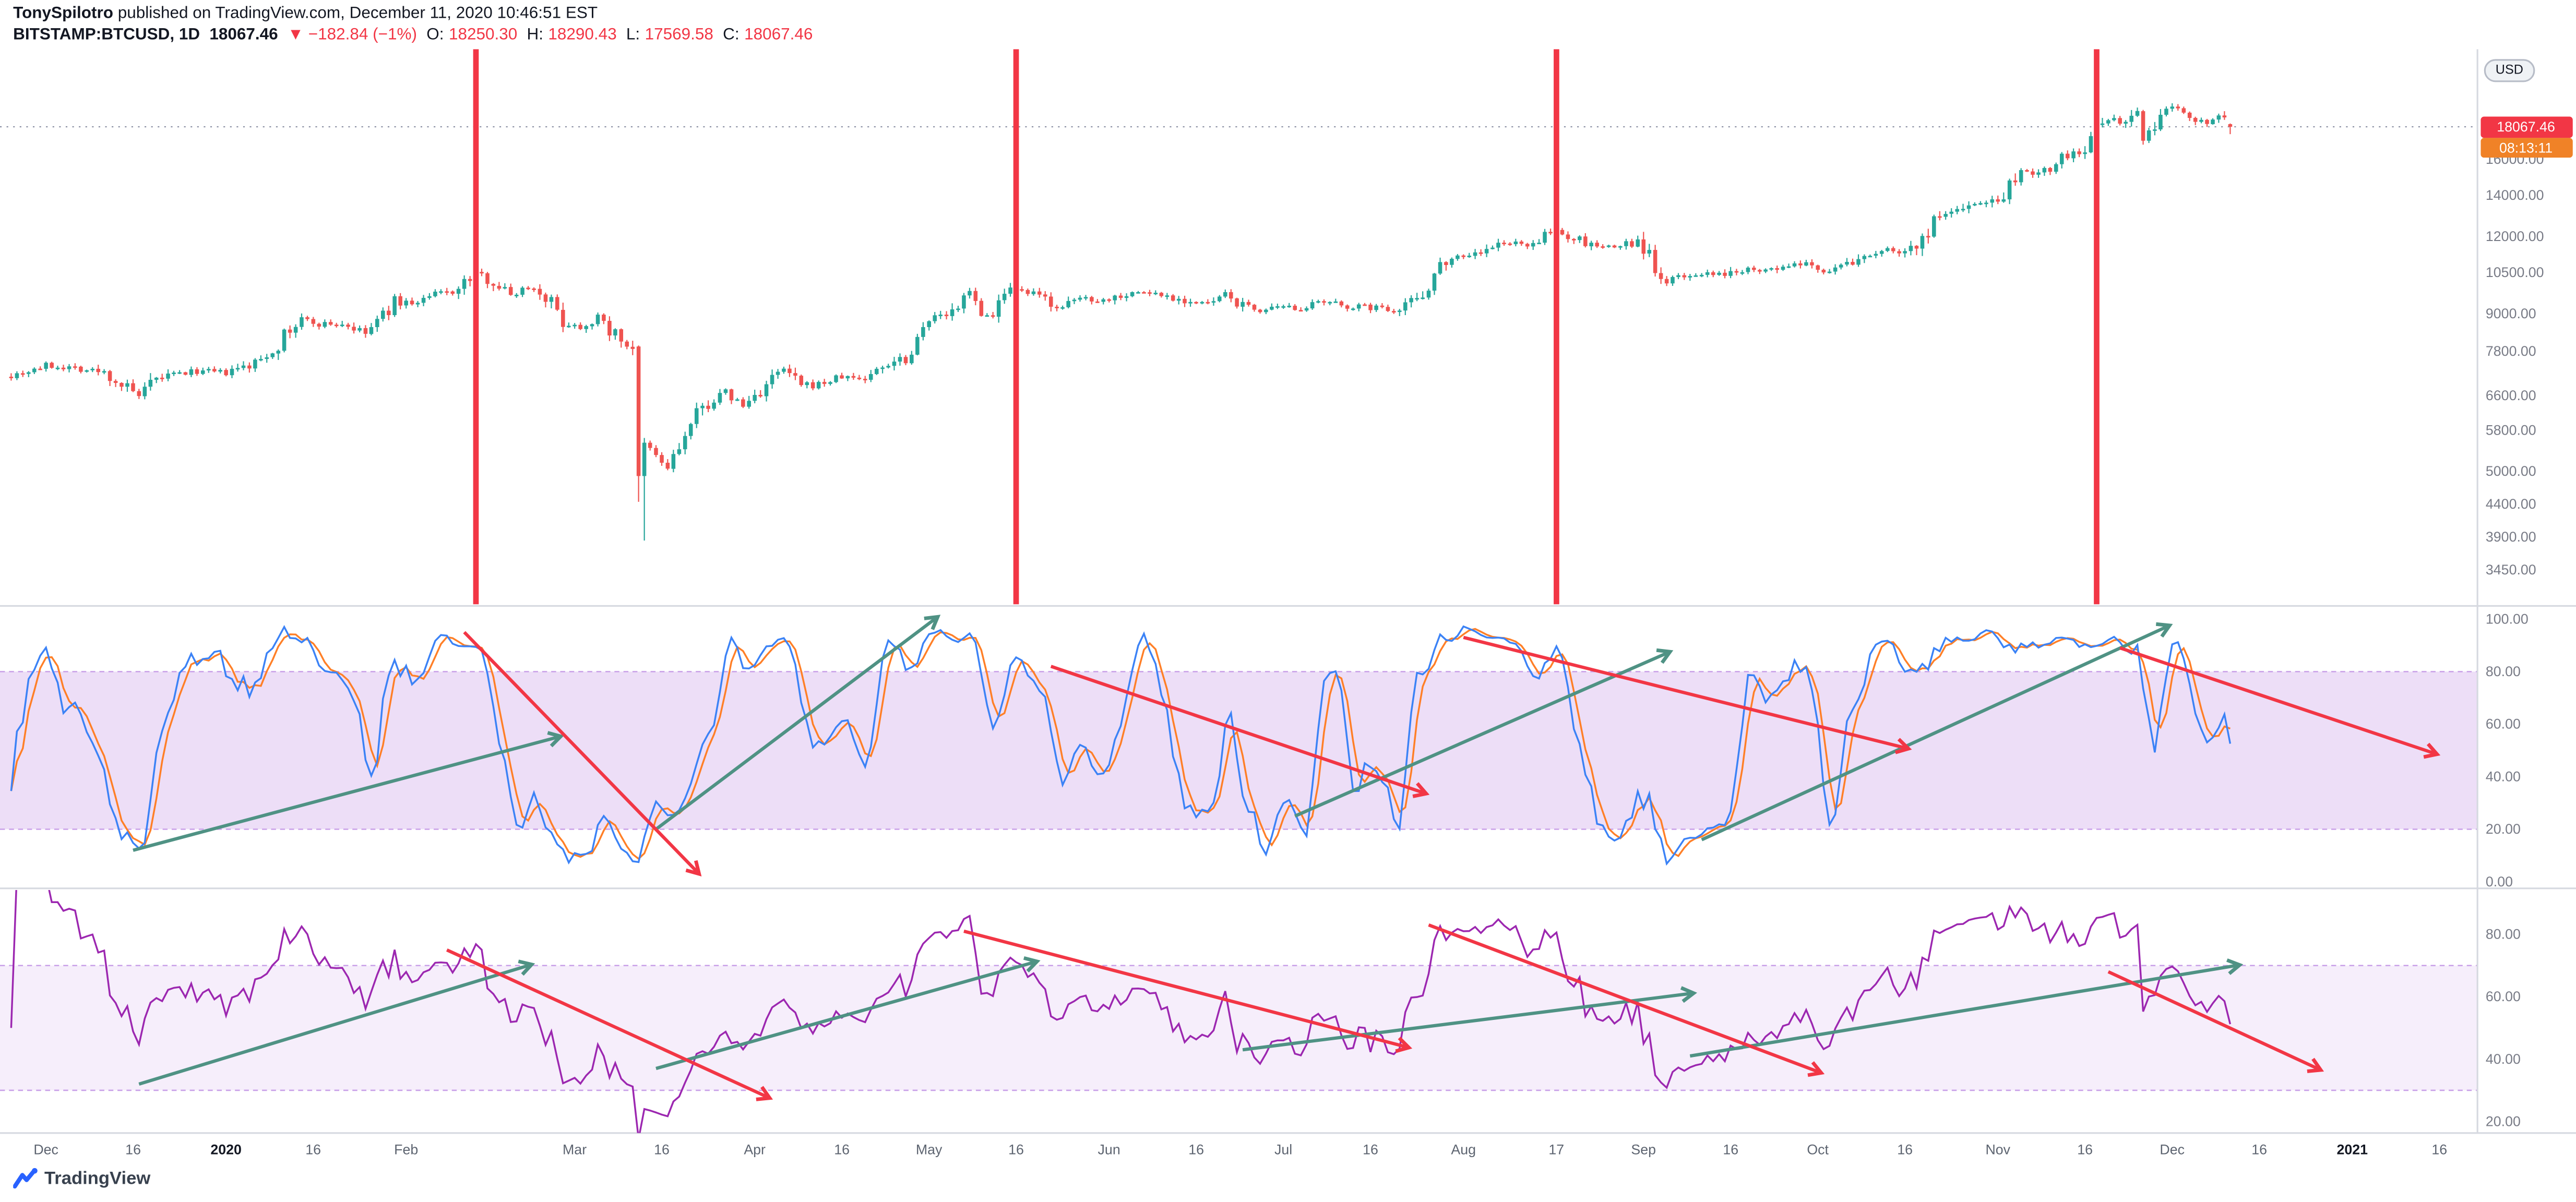 The width and height of the screenshot is (2576, 1202). What do you see at coordinates (2514, 194) in the screenshot?
I see `price-tick-label: 14000.00` at bounding box center [2514, 194].